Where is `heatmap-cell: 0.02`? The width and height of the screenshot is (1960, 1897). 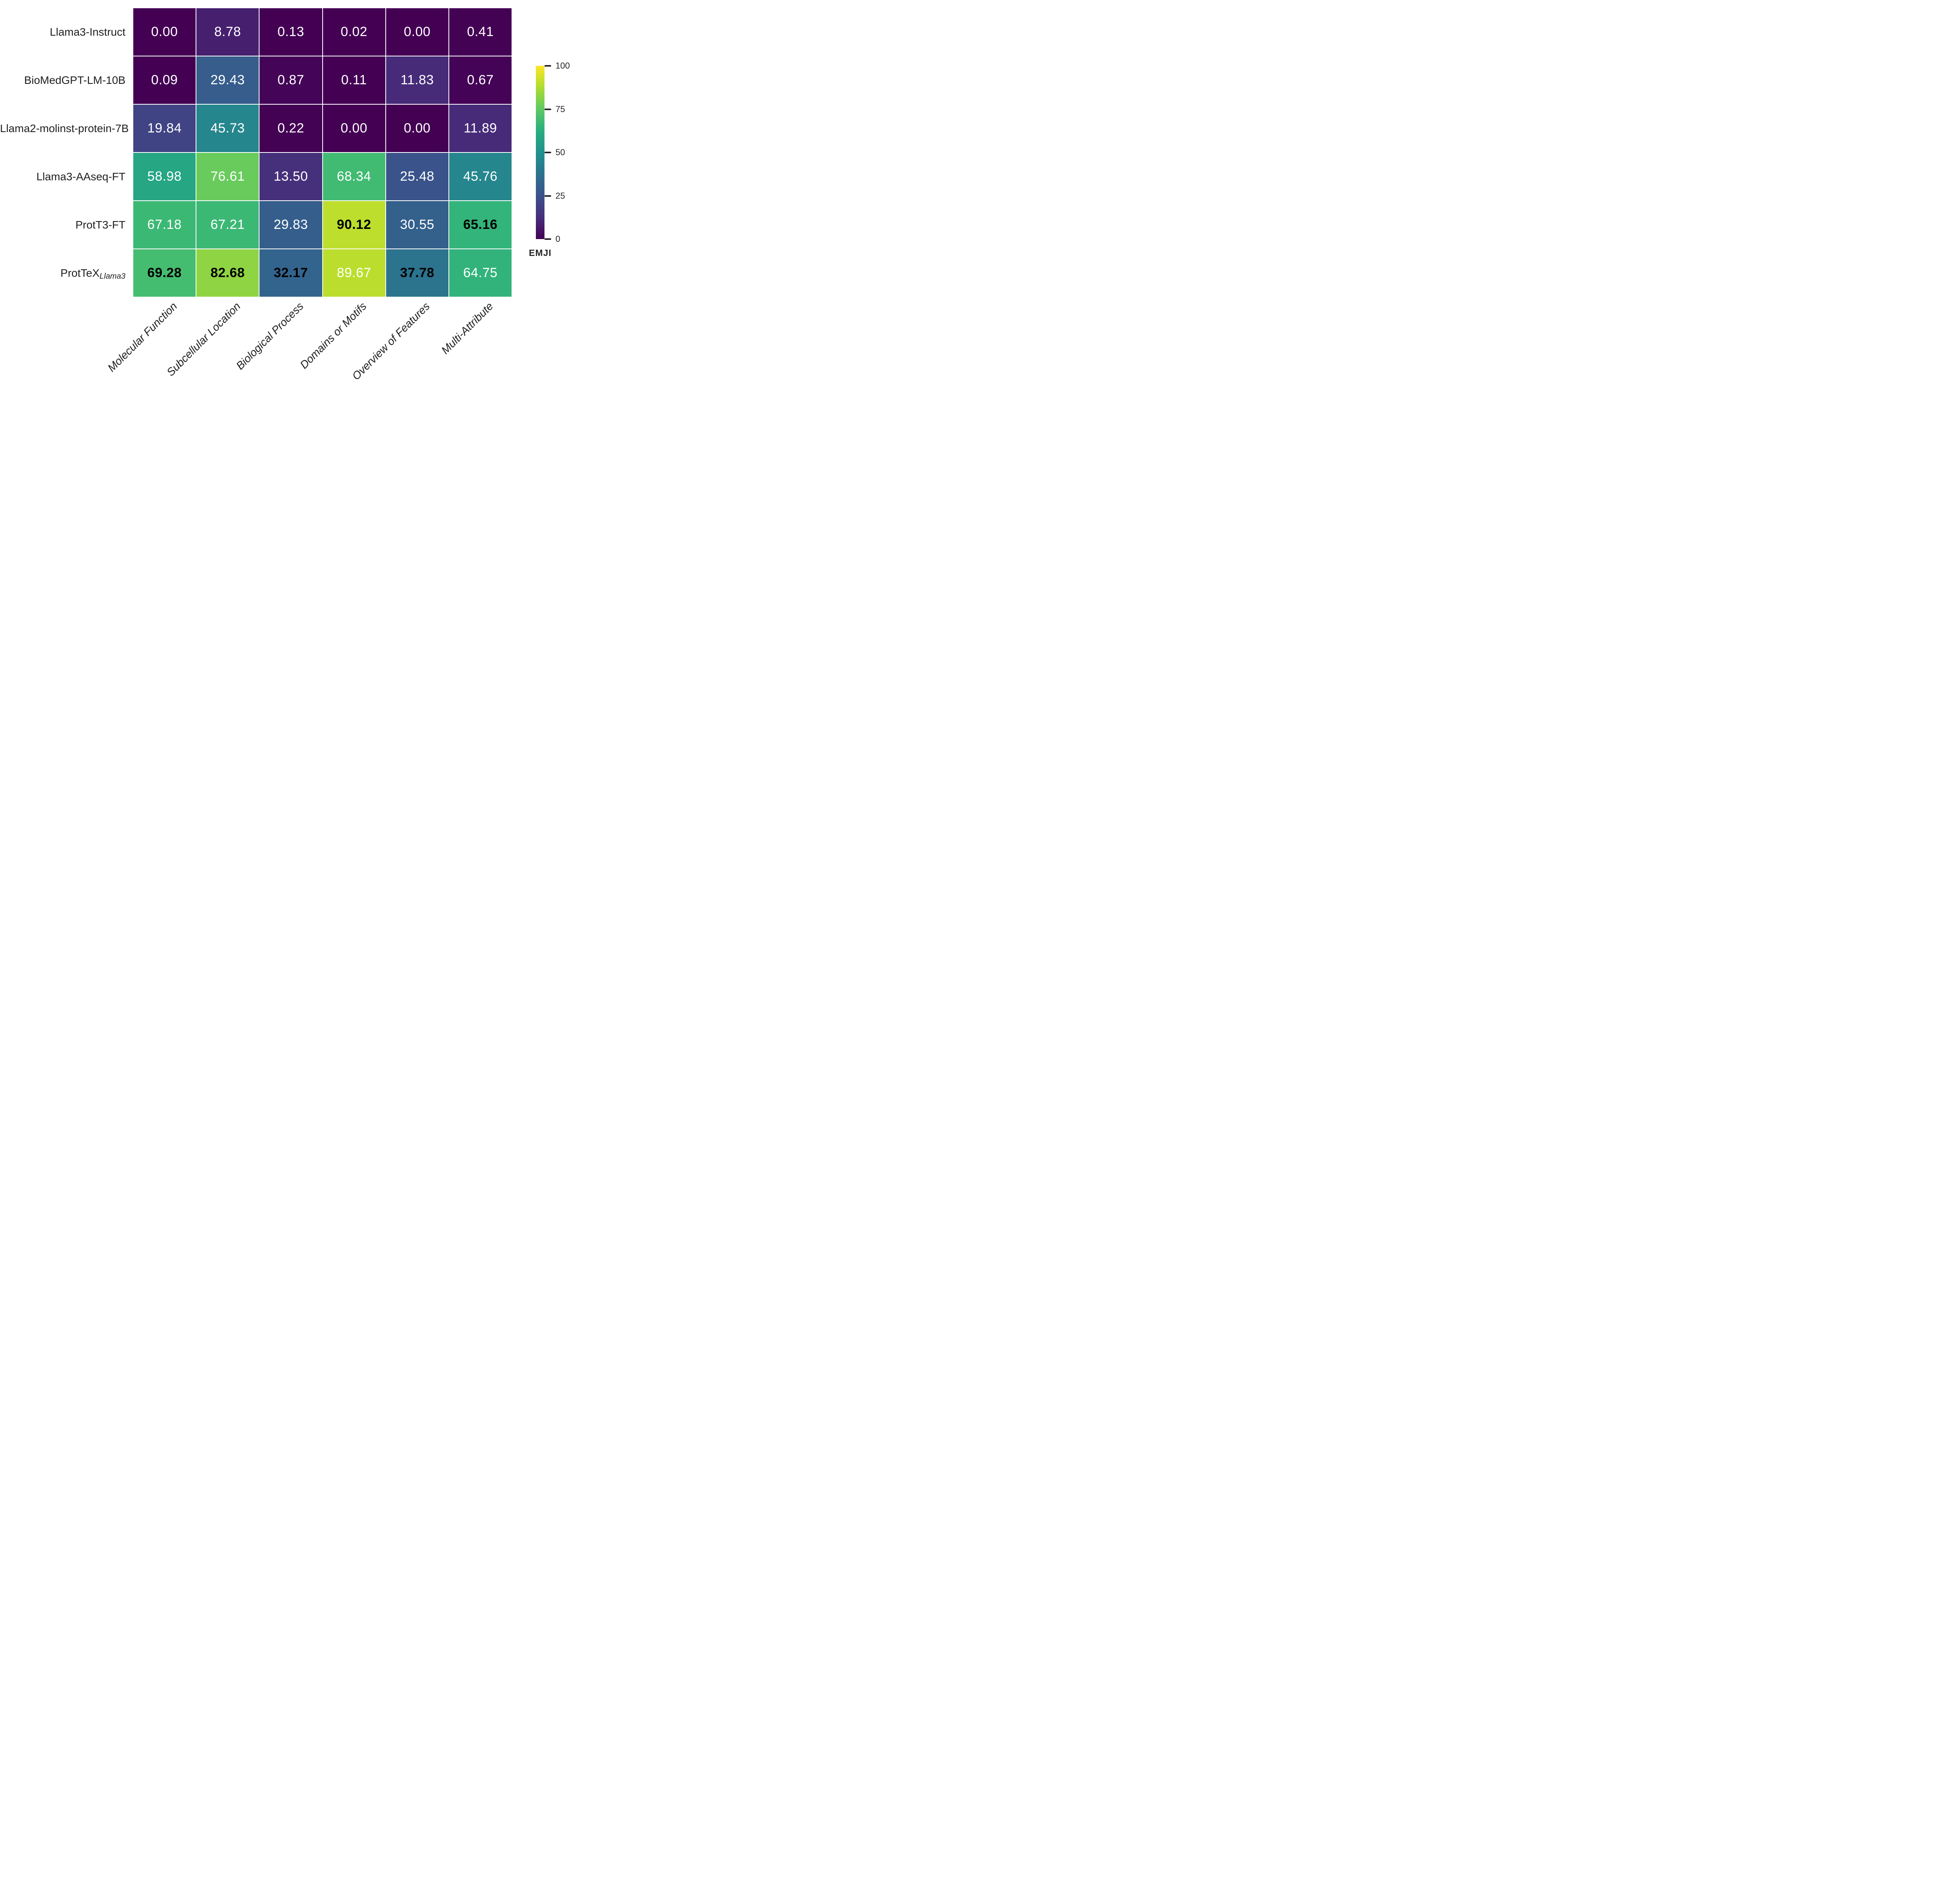 heatmap-cell: 0.02 is located at coordinates (354, 32).